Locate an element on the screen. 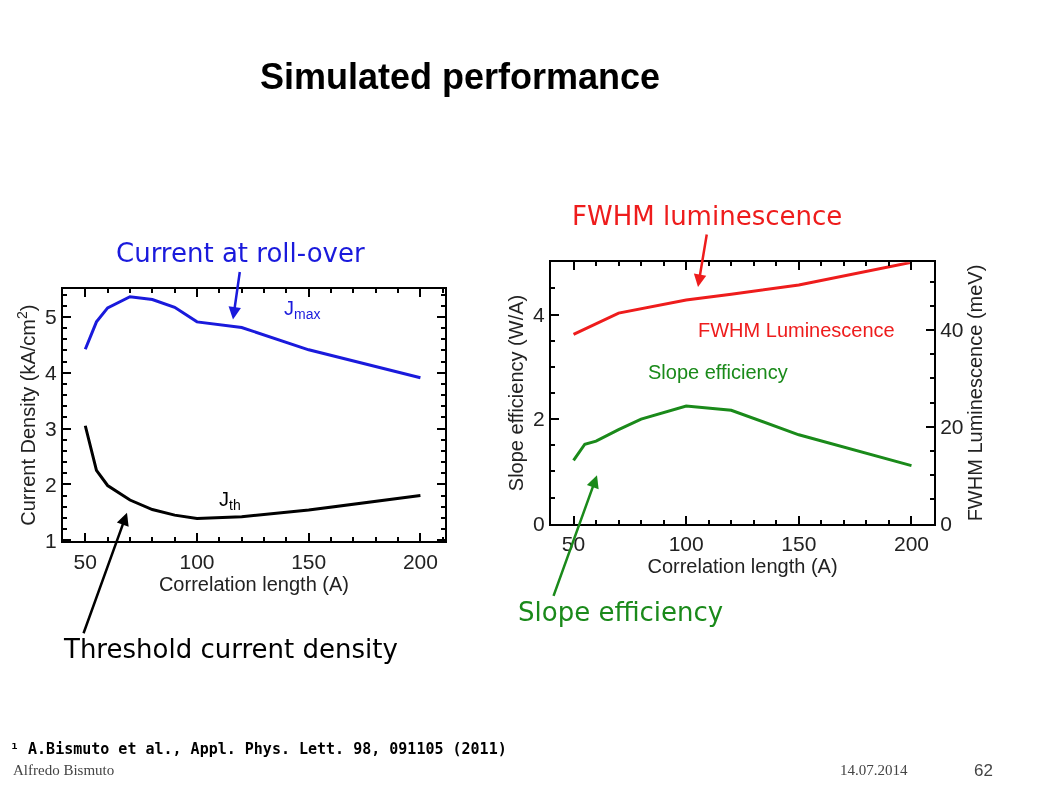  text: Slope efficiency is located at coordinates (621, 612).